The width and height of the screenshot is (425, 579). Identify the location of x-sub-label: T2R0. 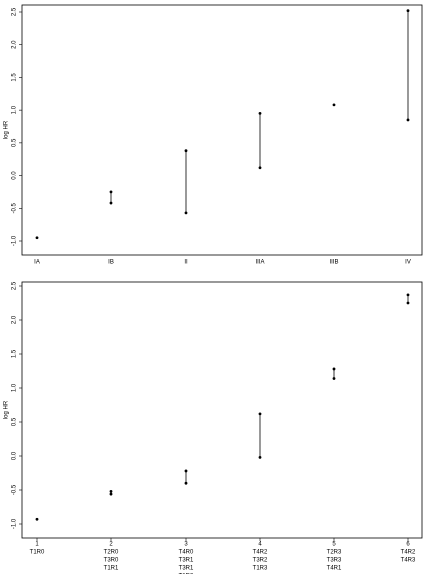
(111, 553).